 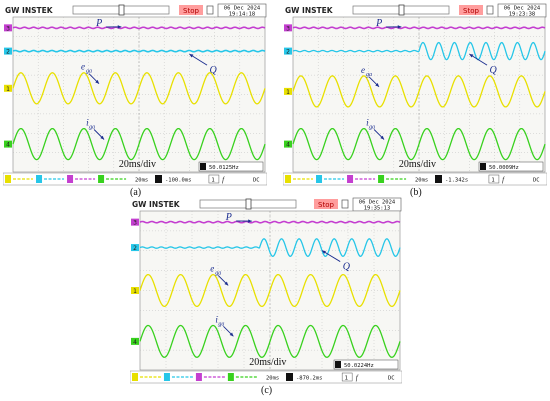 I want to click on frequency-text: 50.0009Hz, so click(x=504, y=168).